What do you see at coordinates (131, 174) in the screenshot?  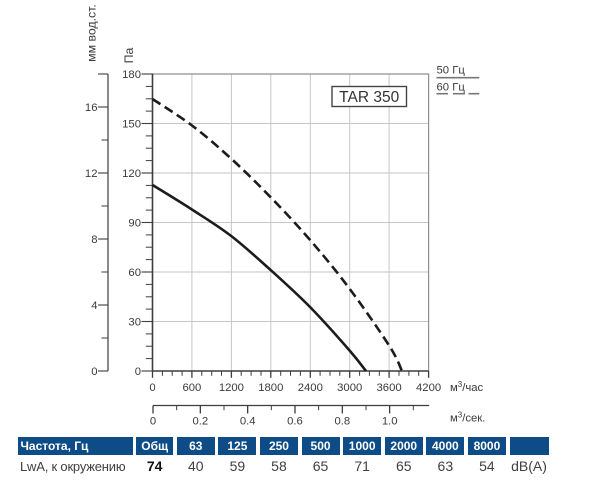 I see `svg-text: 120` at bounding box center [131, 174].